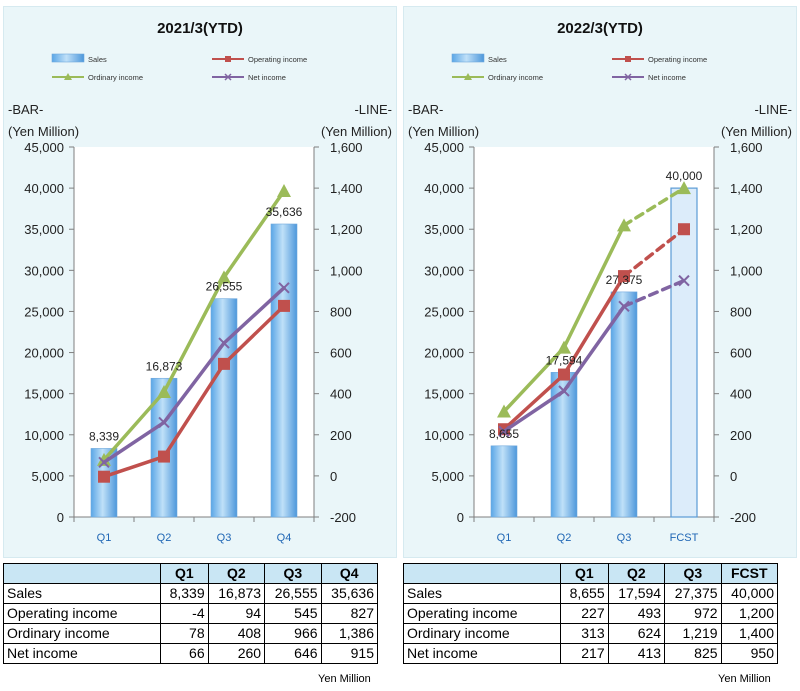  Describe the element at coordinates (749, 573) in the screenshot. I see `table-header: FCST` at that location.